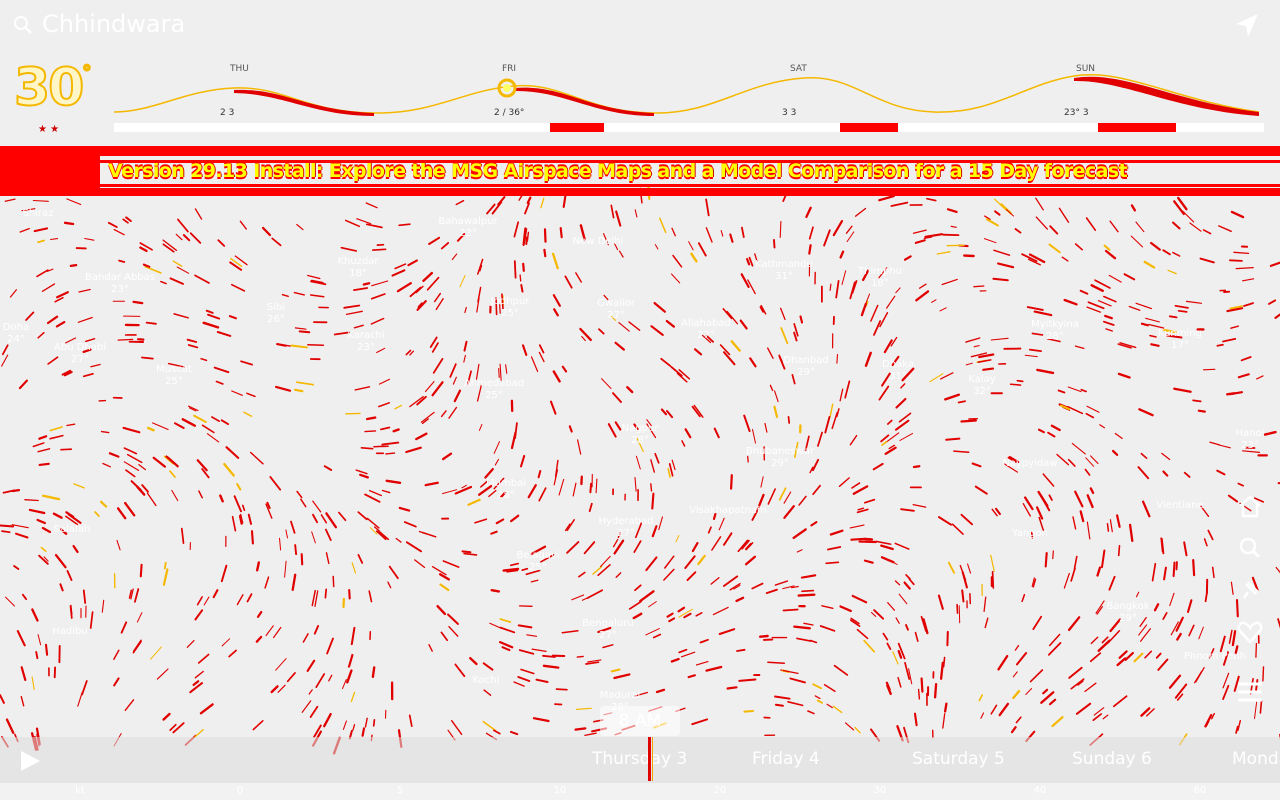 The height and width of the screenshot is (800, 1280). Describe the element at coordinates (880, 271) in the screenshot. I see `city-name: Thimphu` at that location.